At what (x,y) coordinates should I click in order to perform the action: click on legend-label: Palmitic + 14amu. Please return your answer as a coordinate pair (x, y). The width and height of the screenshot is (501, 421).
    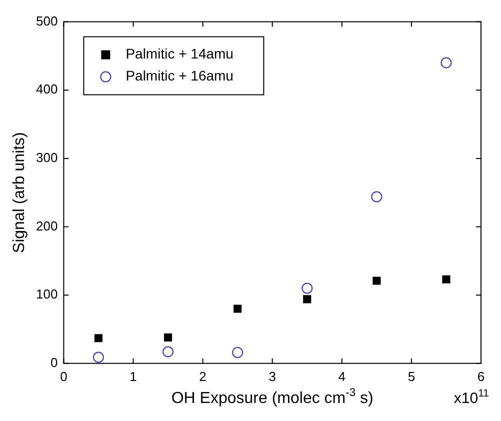
    Looking at the image, I should click on (180, 54).